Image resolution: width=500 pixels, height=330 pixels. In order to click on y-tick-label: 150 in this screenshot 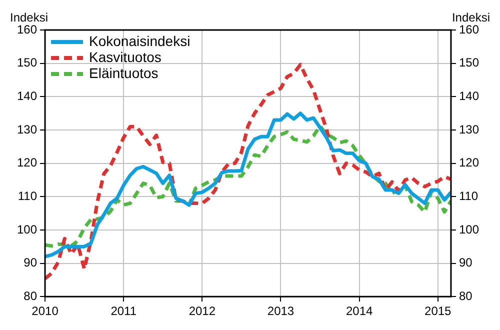, I will do `click(27, 63)`.